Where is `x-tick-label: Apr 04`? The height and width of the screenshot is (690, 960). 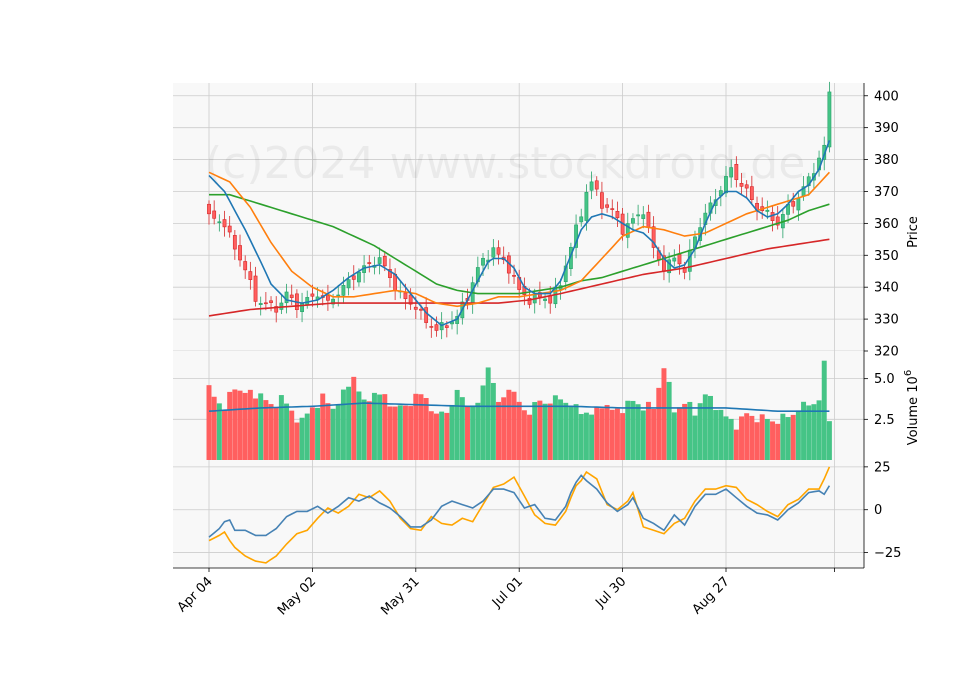
x-tick-label: Apr 04 is located at coordinates (195, 594).